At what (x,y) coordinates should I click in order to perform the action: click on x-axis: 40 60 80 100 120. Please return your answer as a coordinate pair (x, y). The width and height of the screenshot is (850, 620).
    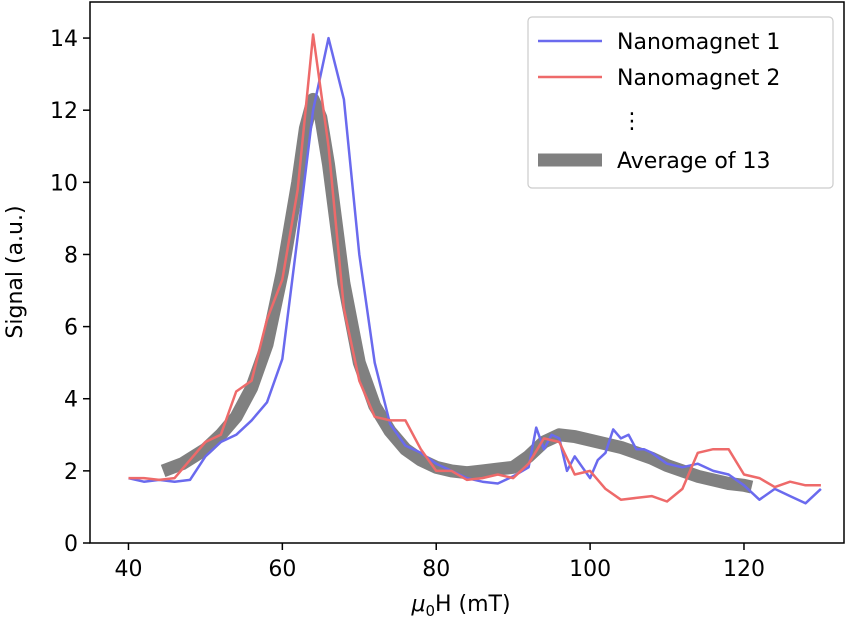
    Looking at the image, I should click on (439, 562).